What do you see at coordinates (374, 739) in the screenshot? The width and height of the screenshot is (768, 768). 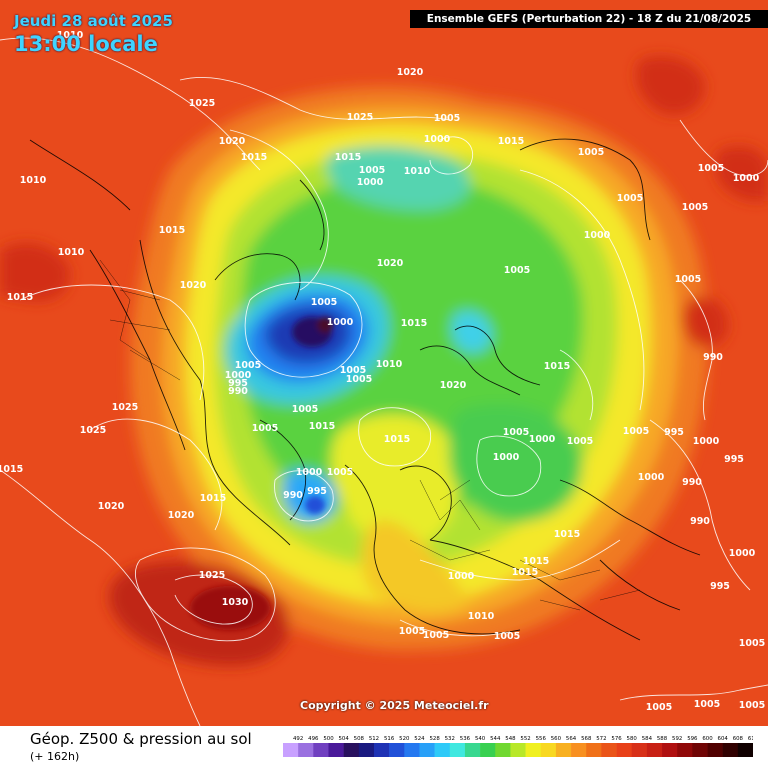 I see `color-scale-label: 512` at bounding box center [374, 739].